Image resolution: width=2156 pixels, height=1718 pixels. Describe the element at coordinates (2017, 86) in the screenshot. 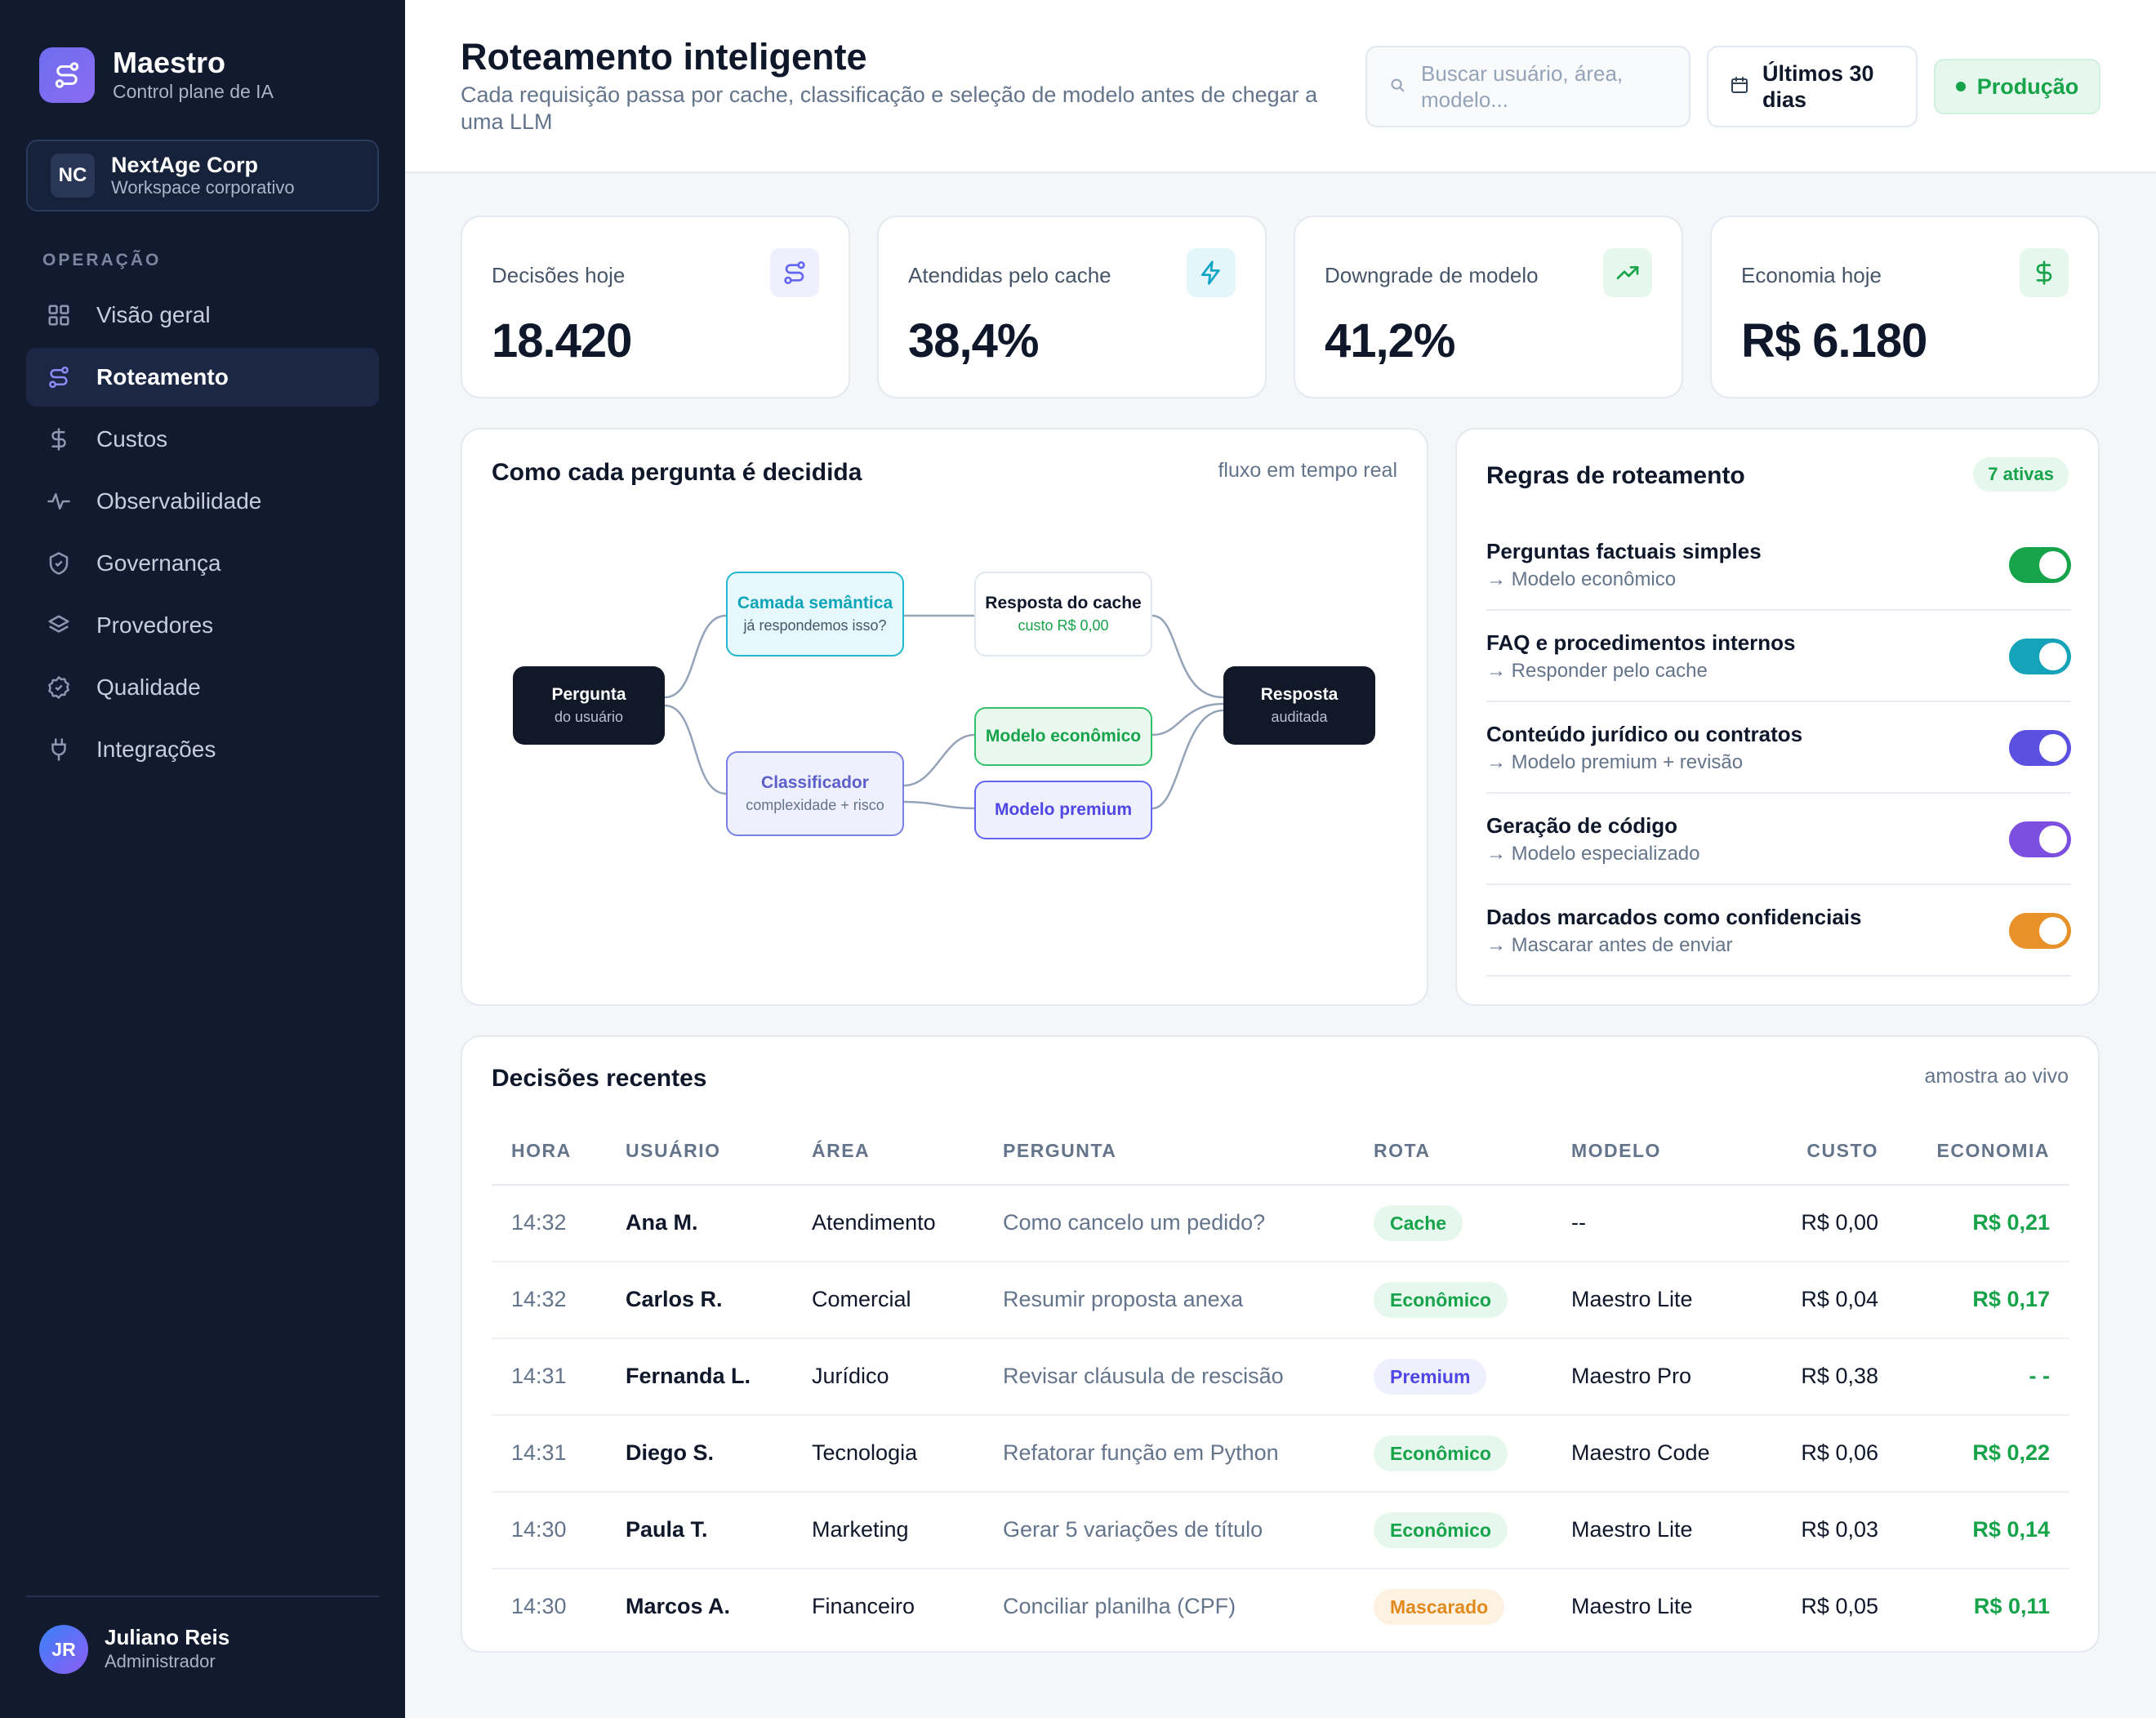

I see `environment-badge: Produção` at that location.